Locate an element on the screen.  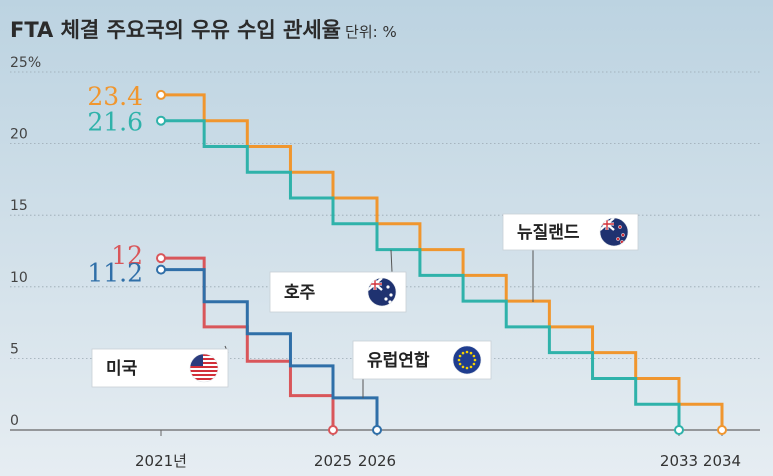
y-tick-label: 5 is located at coordinates (14, 349).